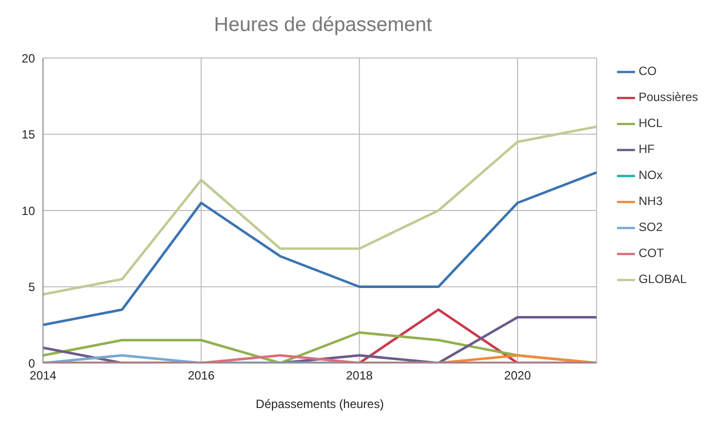 The height and width of the screenshot is (433, 724). I want to click on y-tick-label: 10, so click(29, 211).